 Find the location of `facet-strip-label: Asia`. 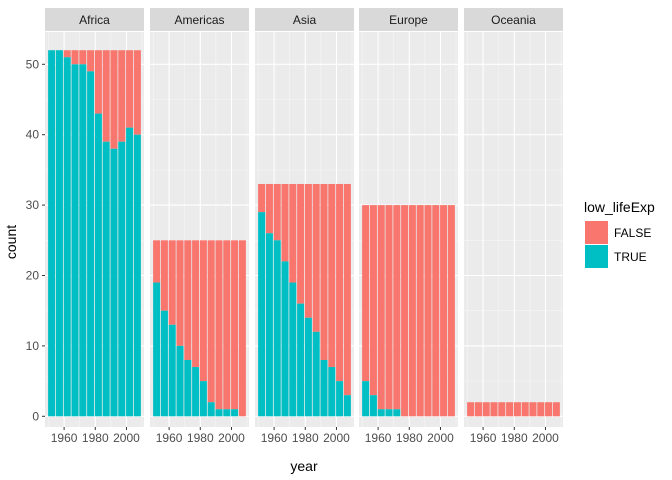

facet-strip-label: Asia is located at coordinates (305, 20).